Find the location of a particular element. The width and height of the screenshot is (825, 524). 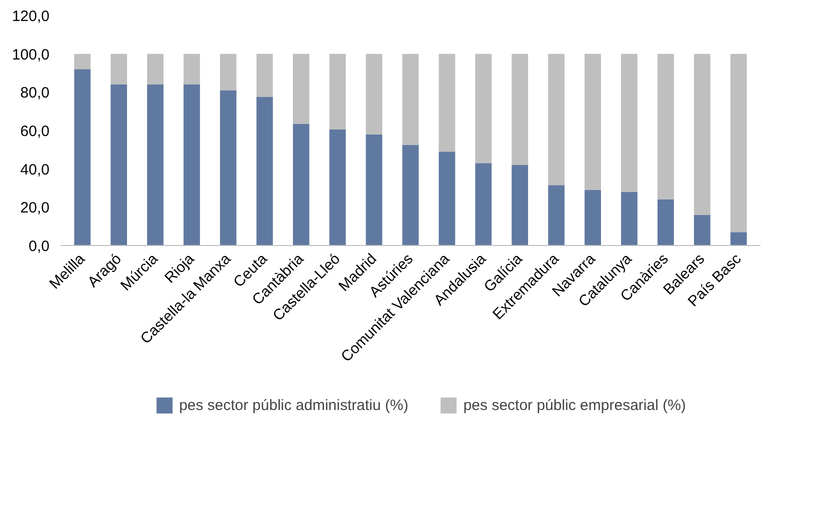

y-tick-label: 20,0 is located at coordinates (35, 208).